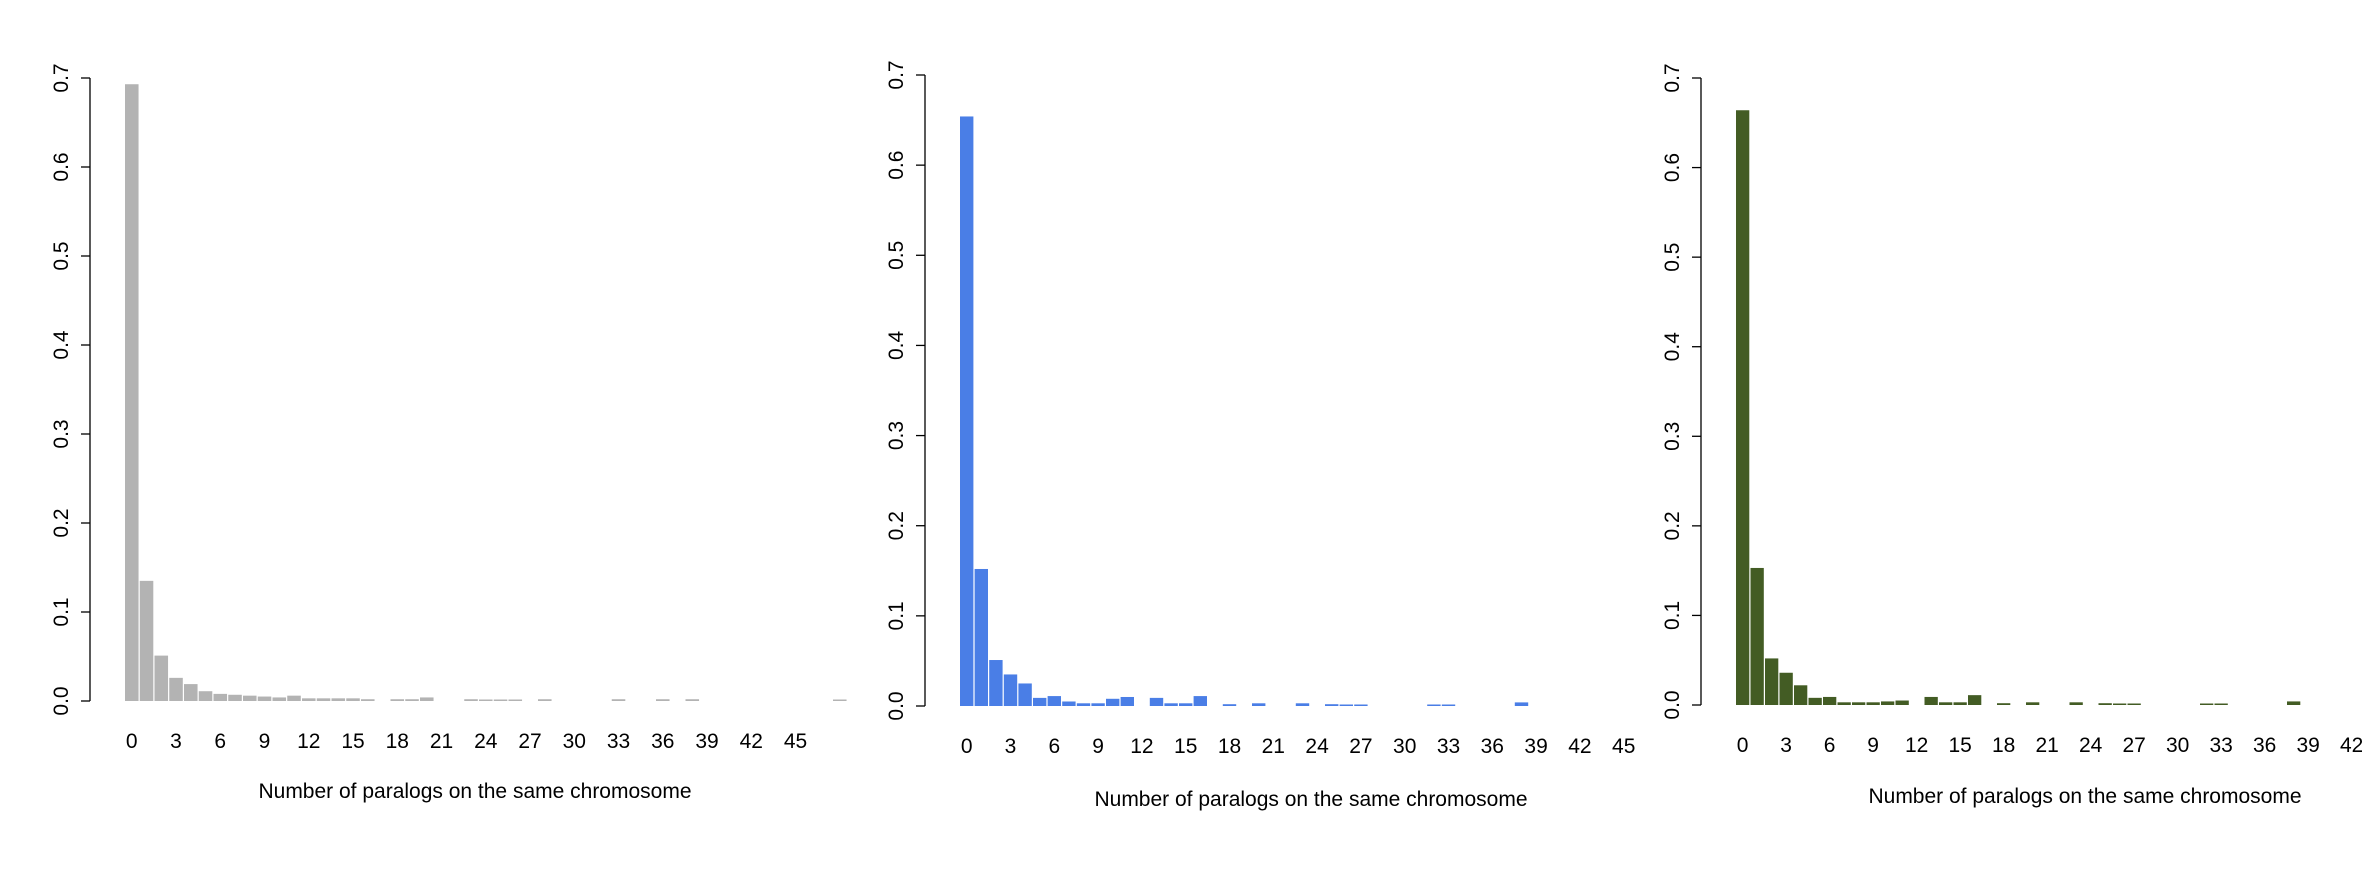 The height and width of the screenshot is (886, 2362). What do you see at coordinates (1786, 745) in the screenshot?
I see `x-tick-label: 3` at bounding box center [1786, 745].